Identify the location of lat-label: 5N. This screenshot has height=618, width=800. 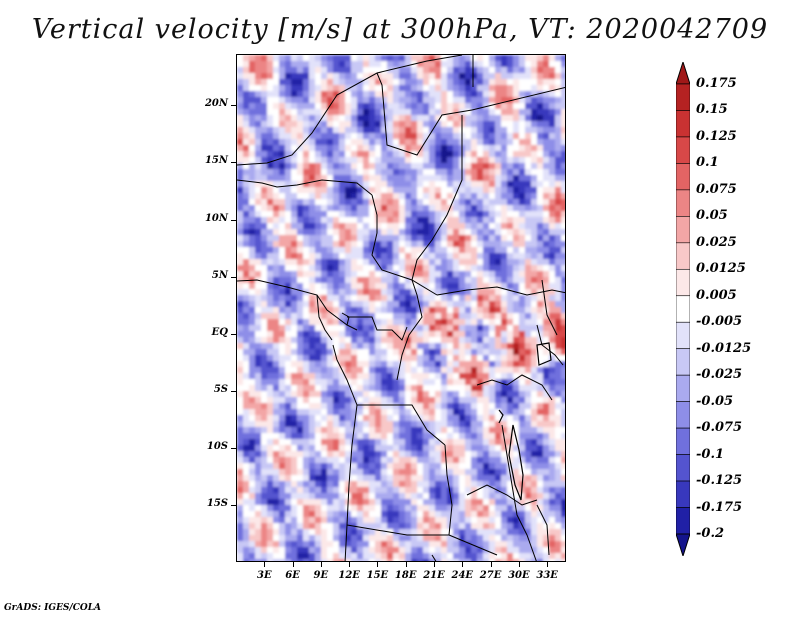
(219, 275).